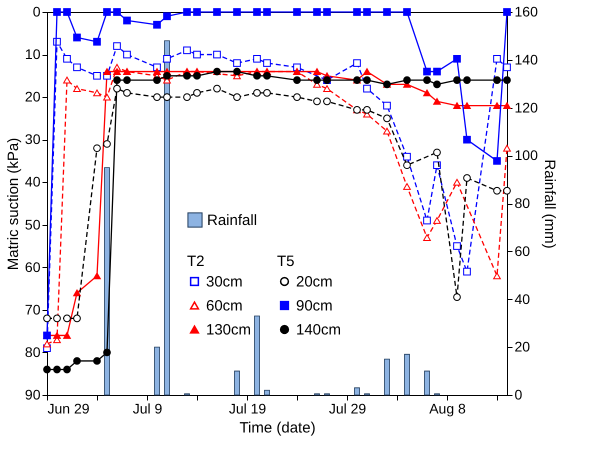 This screenshot has height=457, width=606. What do you see at coordinates (32, 394) in the screenshot?
I see `y-tick-label: 90` at bounding box center [32, 394].